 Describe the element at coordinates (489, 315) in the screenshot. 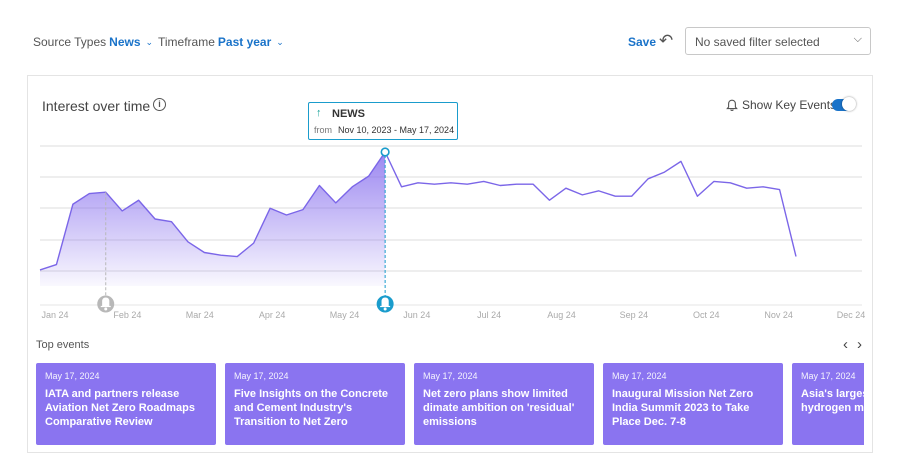

I see `x-tick-label: Jul 24` at that location.